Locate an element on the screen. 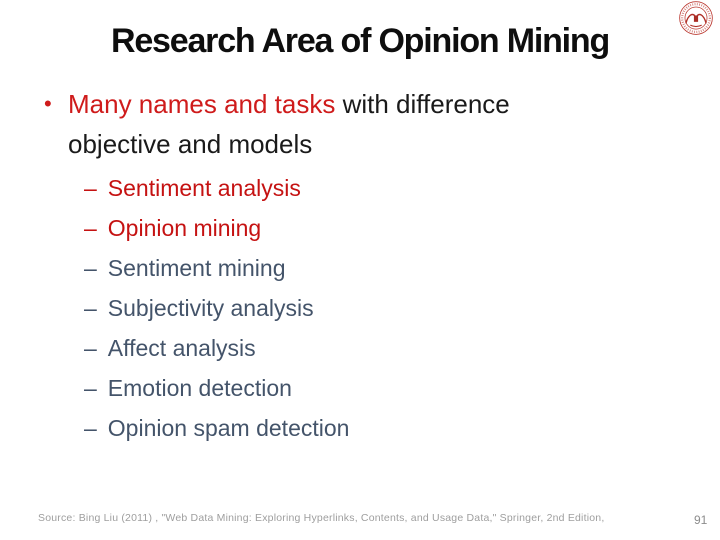 This screenshot has width=720, height=540. university-seal-logo is located at coordinates (696, 19).